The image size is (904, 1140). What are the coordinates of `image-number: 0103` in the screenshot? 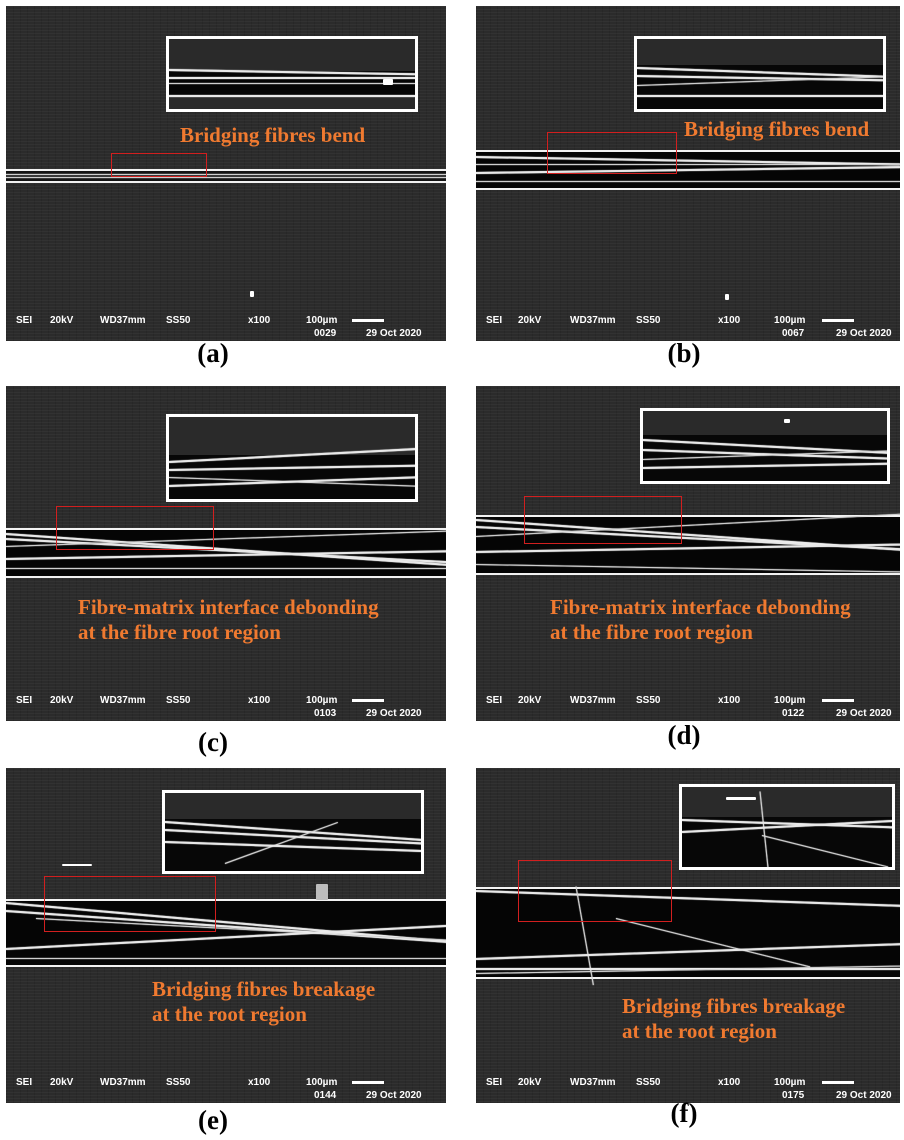 It's located at (325, 713).